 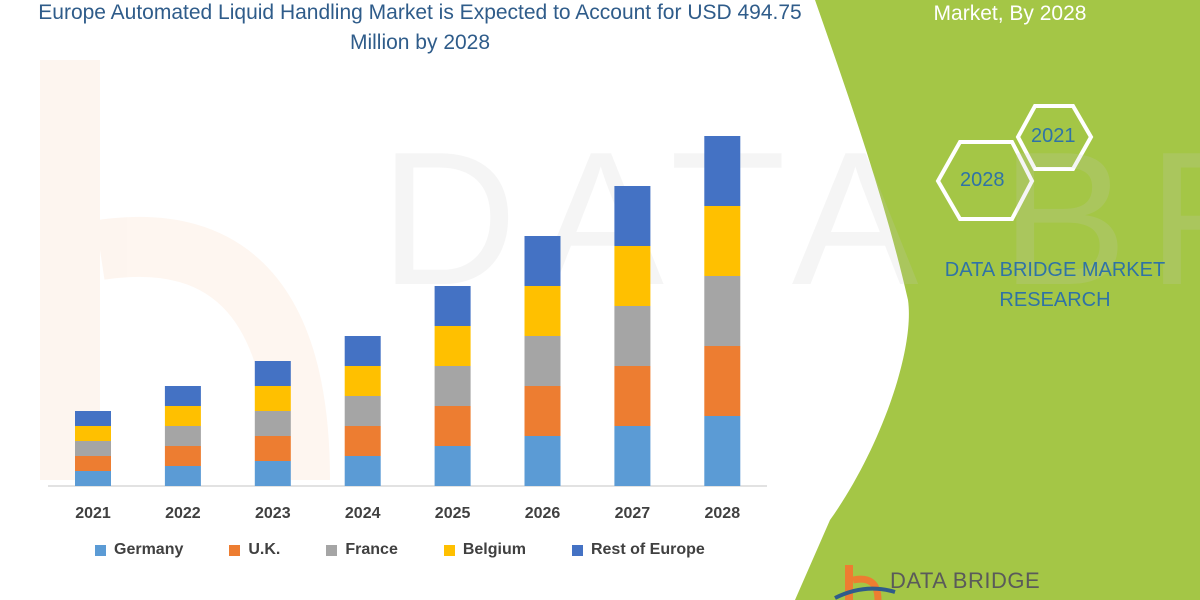 What do you see at coordinates (362, 471) in the screenshot?
I see `bar-segment-2024-germany` at bounding box center [362, 471].